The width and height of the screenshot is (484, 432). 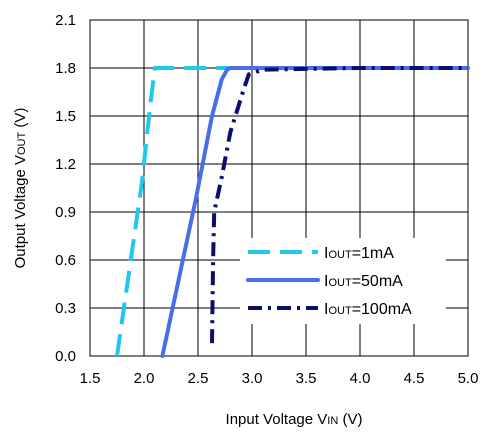 I want to click on y-tick-label: 1.5, so click(x=65, y=116).